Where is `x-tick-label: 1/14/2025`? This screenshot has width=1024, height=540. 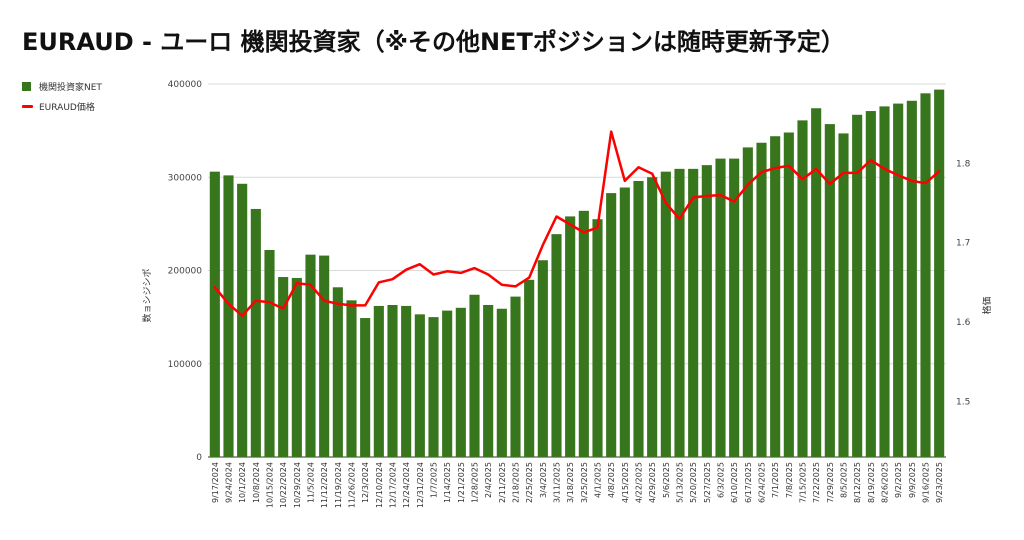
x-tick-label: 1/14/2025 is located at coordinates (447, 482).